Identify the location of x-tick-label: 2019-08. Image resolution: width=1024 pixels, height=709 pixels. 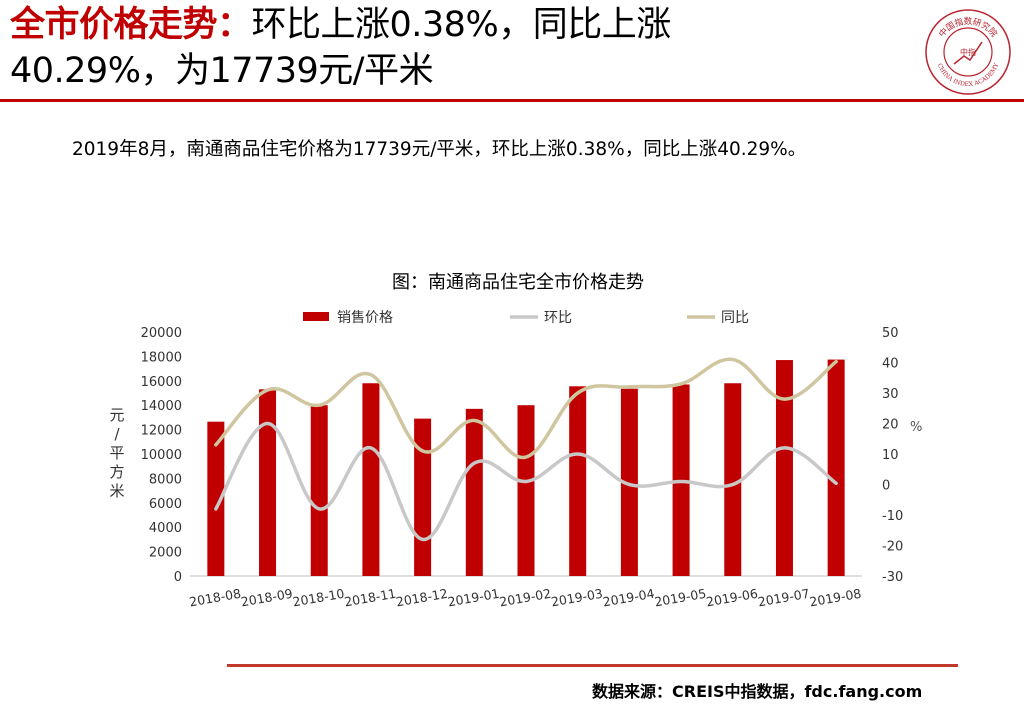
(835, 598).